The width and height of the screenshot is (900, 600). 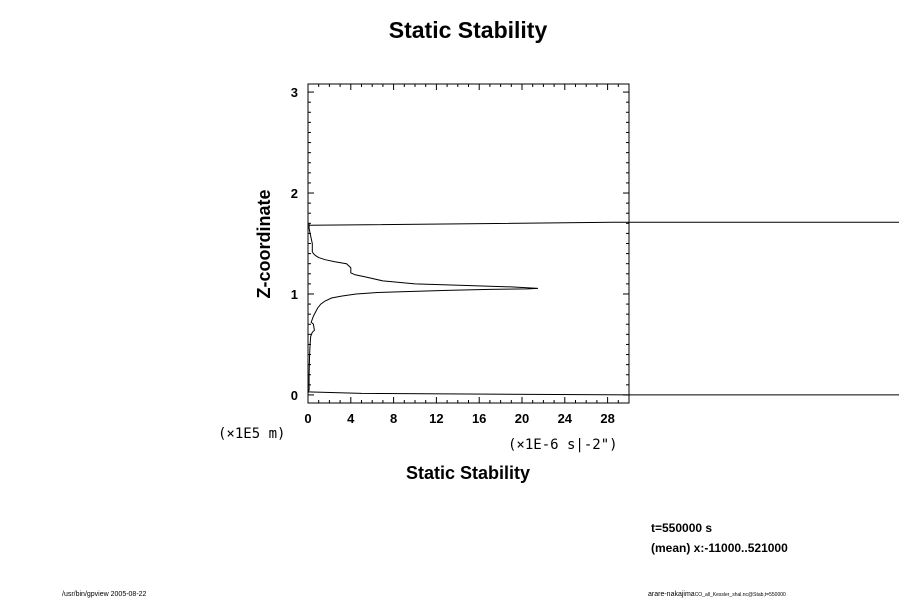 What do you see at coordinates (307, 418) in the screenshot?
I see `x-tick-label: 0` at bounding box center [307, 418].